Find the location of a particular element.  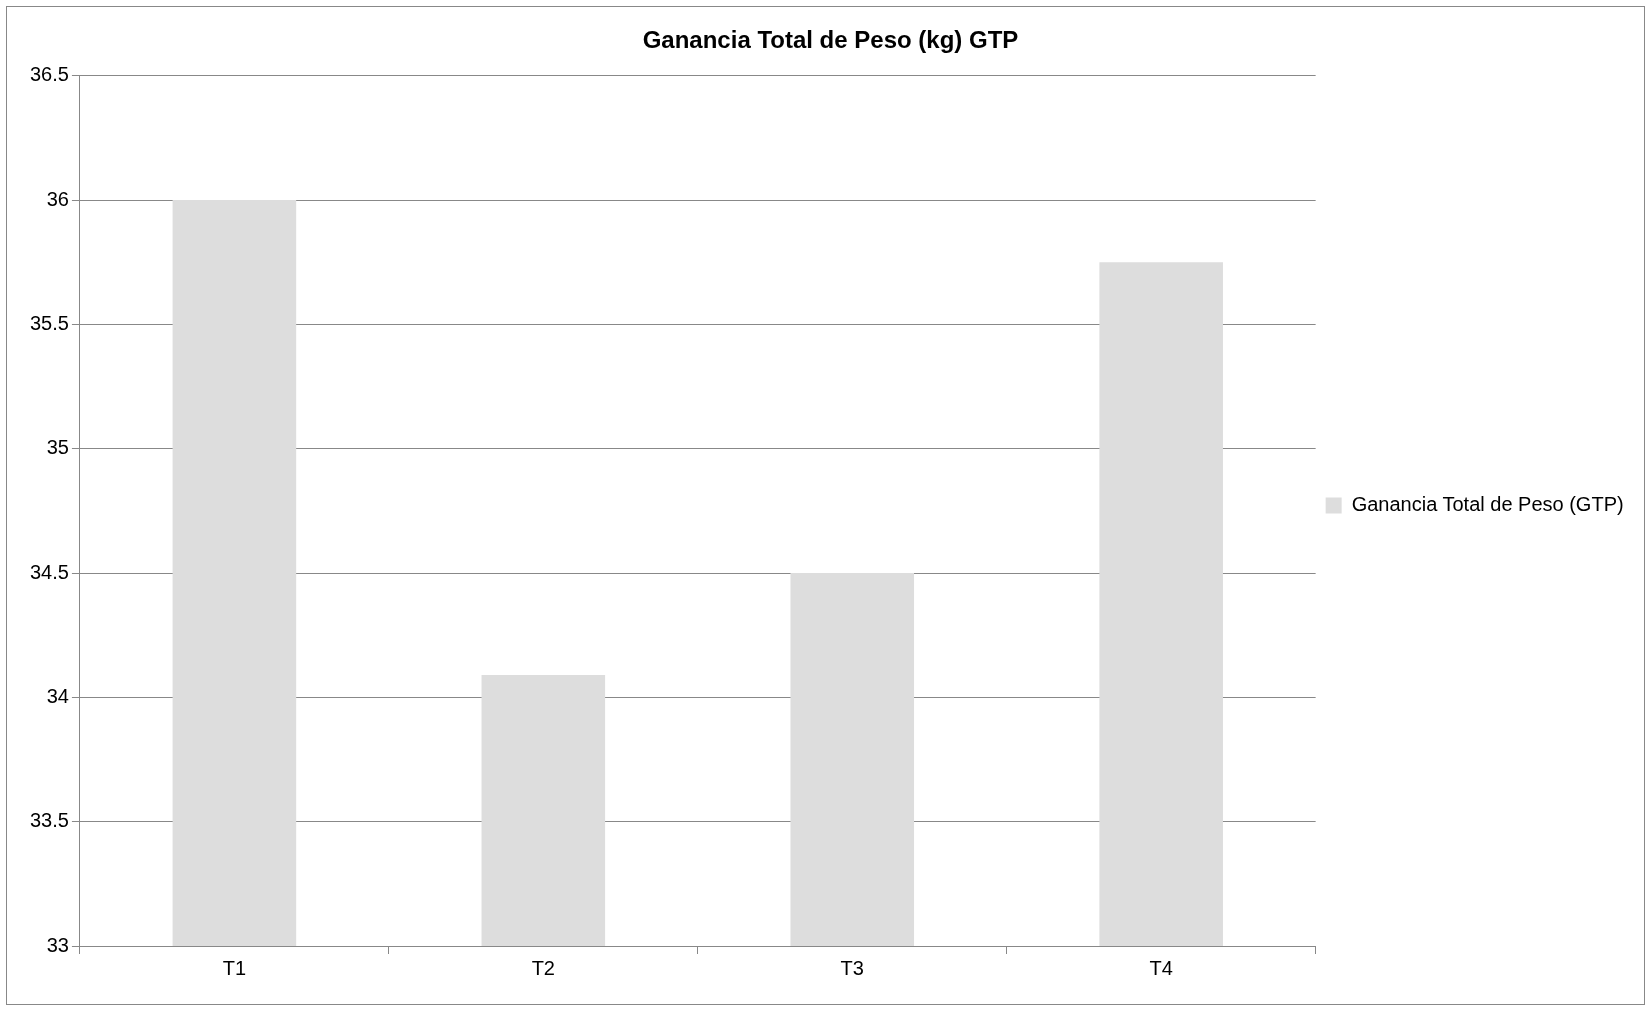

y-tick-label: 36.5 is located at coordinates (49, 74).